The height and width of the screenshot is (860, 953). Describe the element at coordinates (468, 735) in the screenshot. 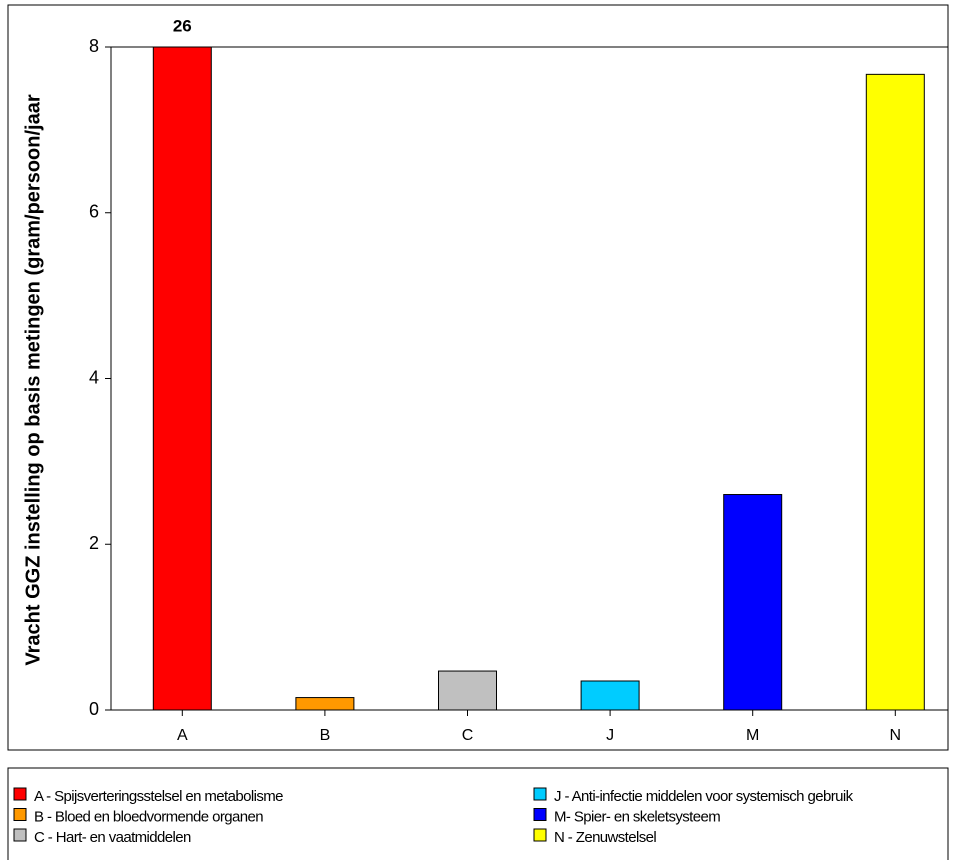

I see `x-tick-label: C` at that location.